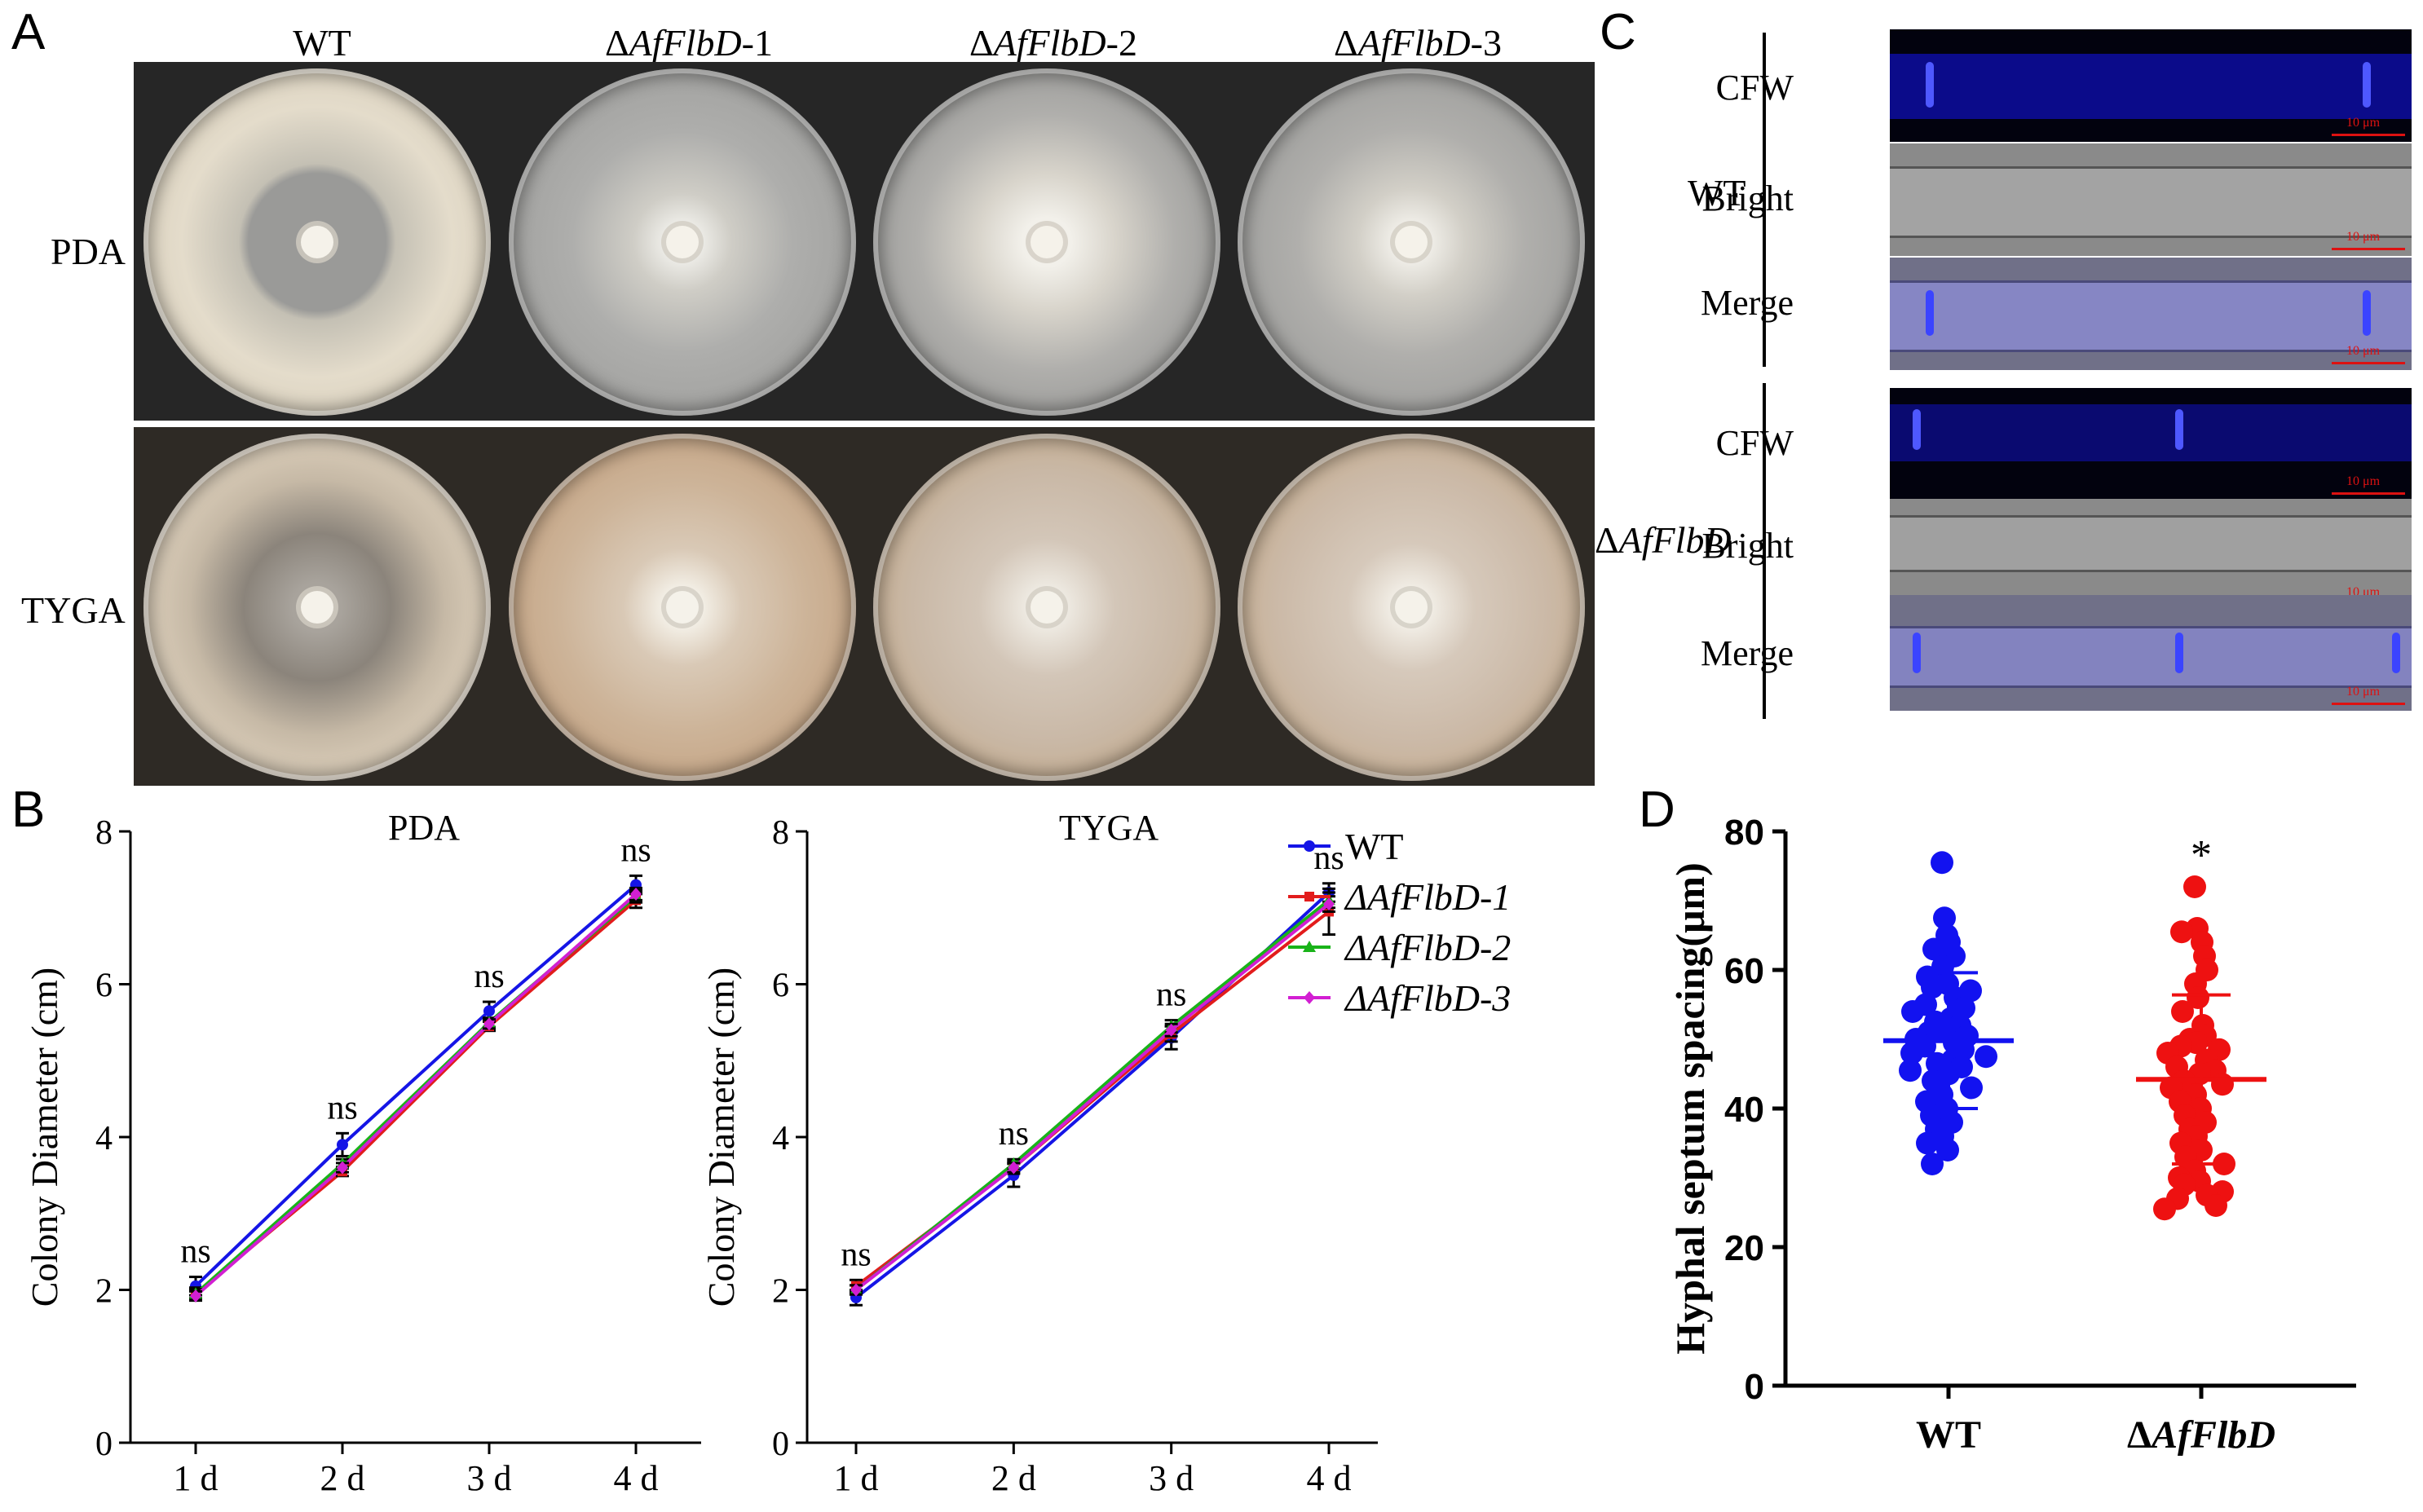  I want to click on strain-label-mutant: ΔAfFlbD, so click(1663, 540).